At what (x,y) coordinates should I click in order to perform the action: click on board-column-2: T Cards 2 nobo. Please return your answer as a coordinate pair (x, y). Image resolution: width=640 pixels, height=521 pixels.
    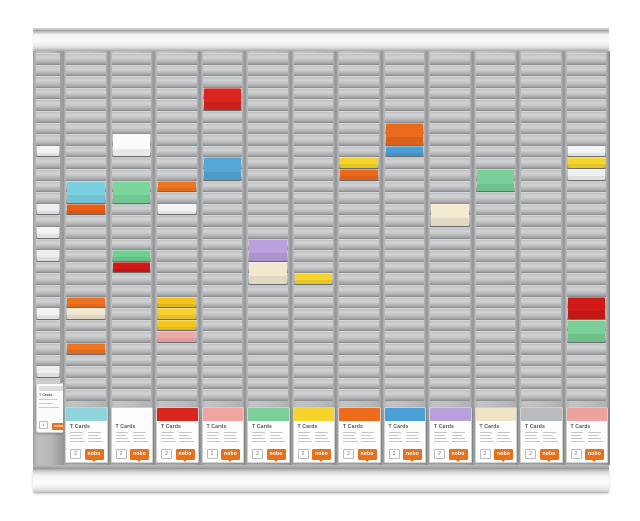
    Looking at the image, I should click on (131, 258).